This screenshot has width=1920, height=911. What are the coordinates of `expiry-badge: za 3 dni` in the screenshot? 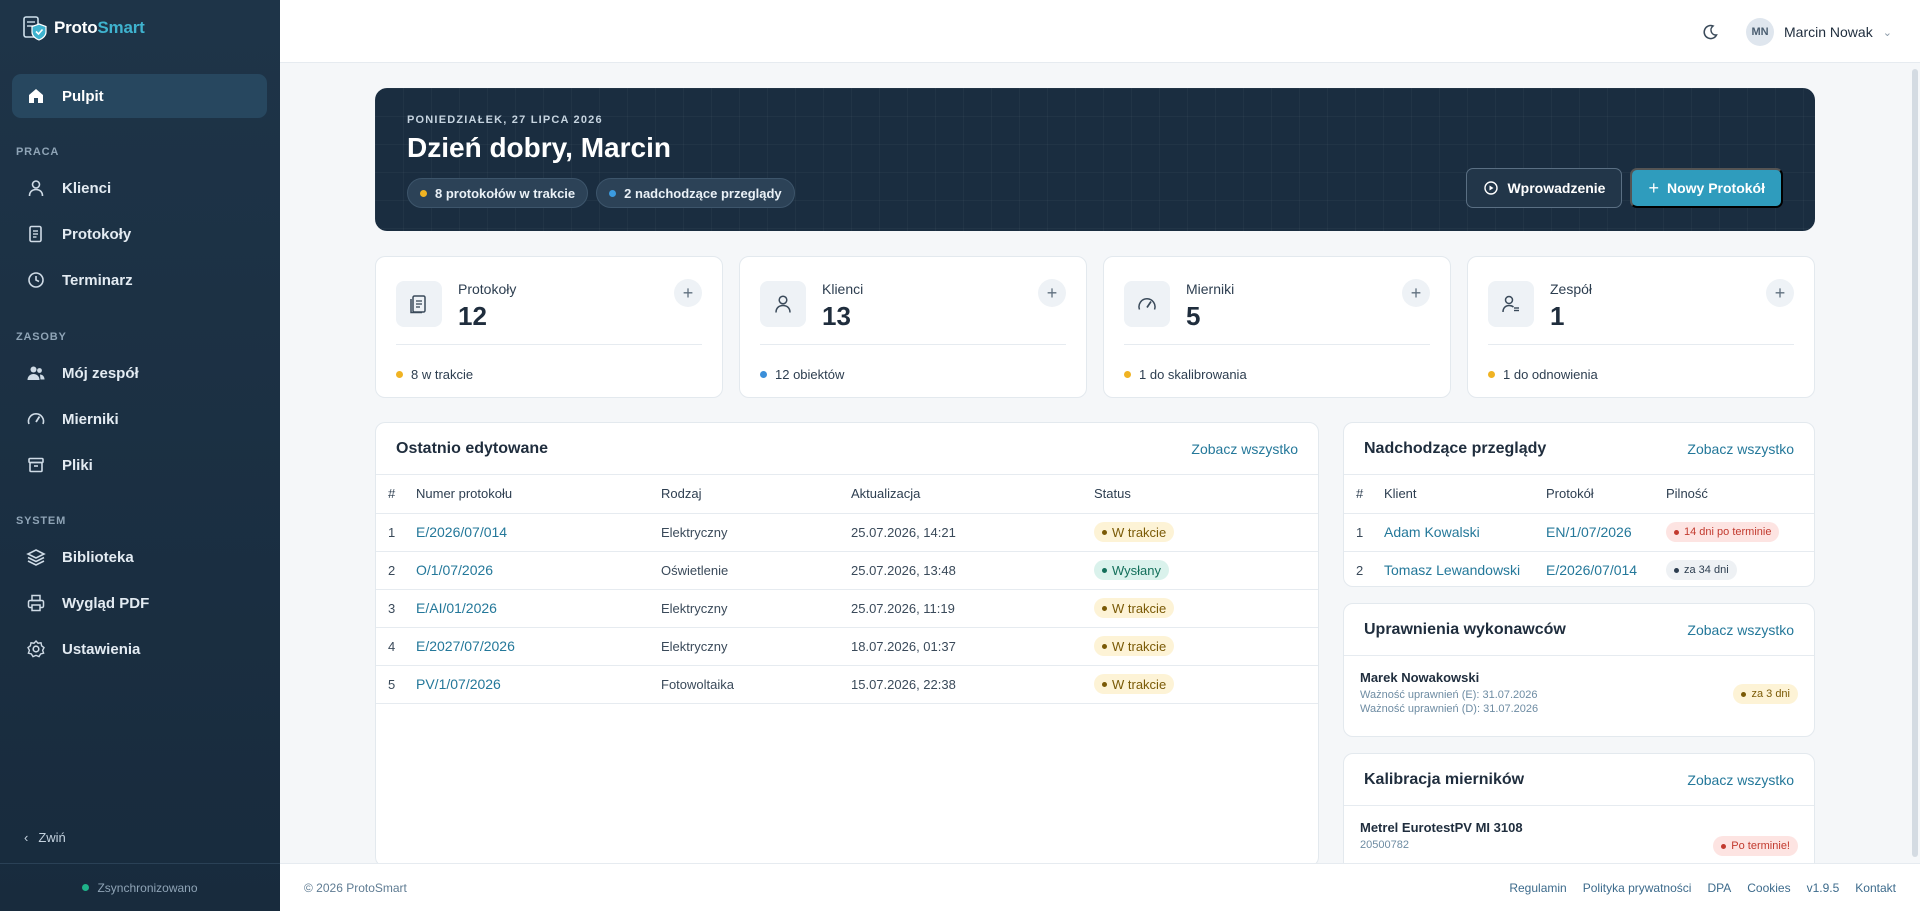 It's located at (1765, 694).